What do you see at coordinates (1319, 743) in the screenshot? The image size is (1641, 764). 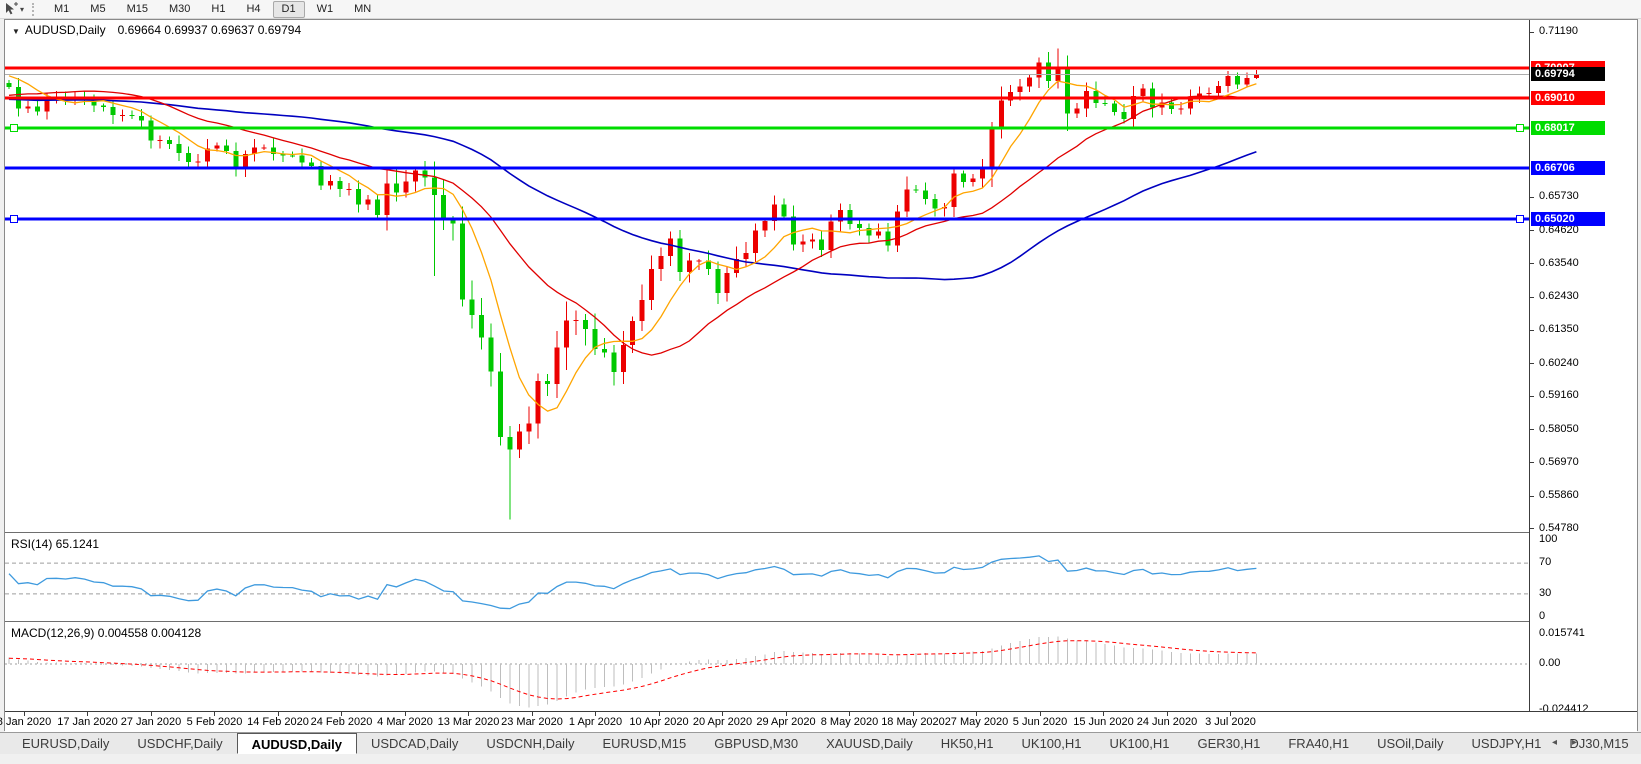 I see `chart-tab-fra40: FRA40,H1` at bounding box center [1319, 743].